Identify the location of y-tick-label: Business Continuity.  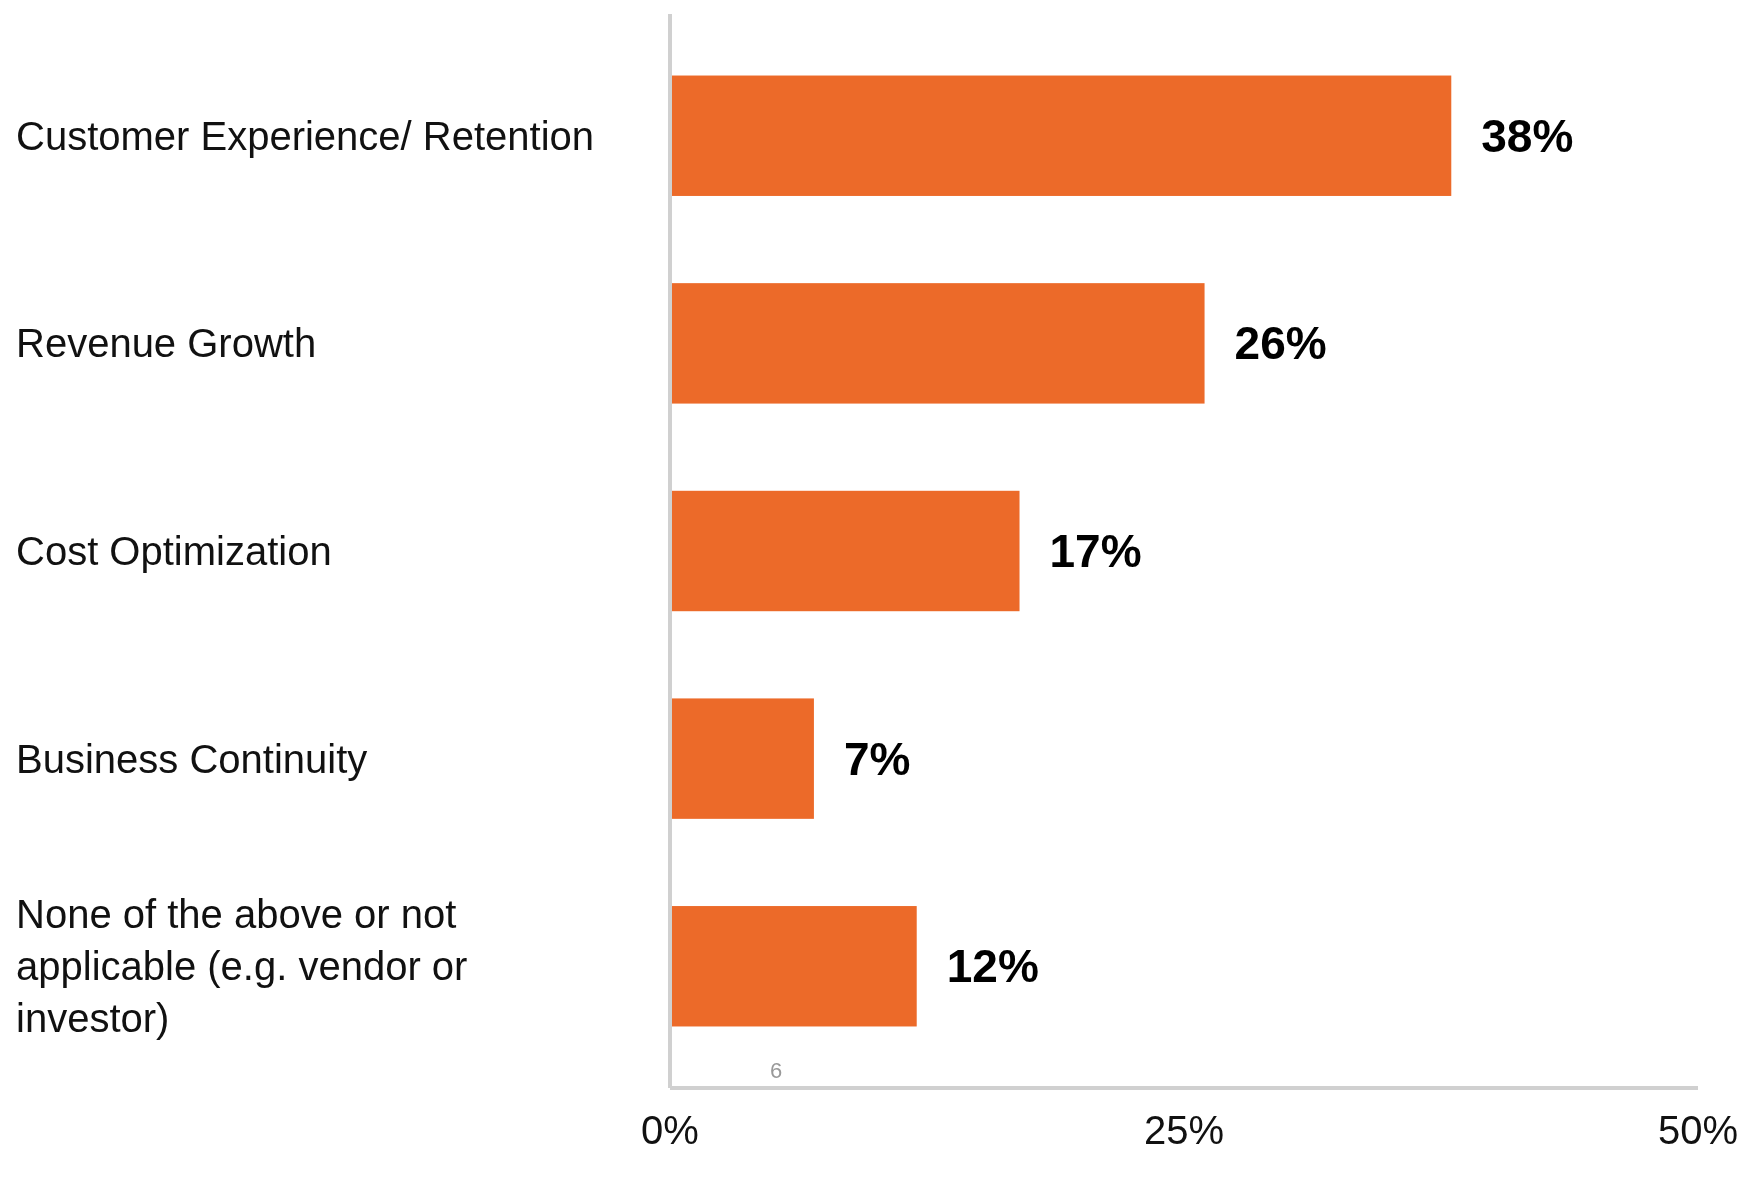
(192, 758).